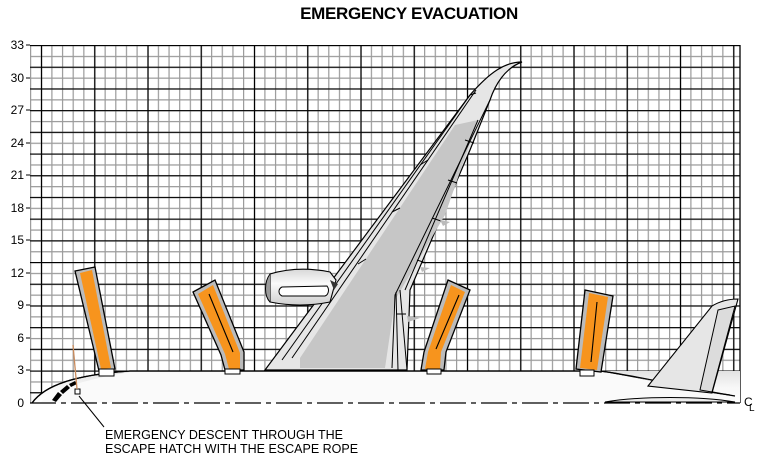 The height and width of the screenshot is (464, 758). Describe the element at coordinates (17, 110) in the screenshot. I see `y-tick-27: 27` at that location.